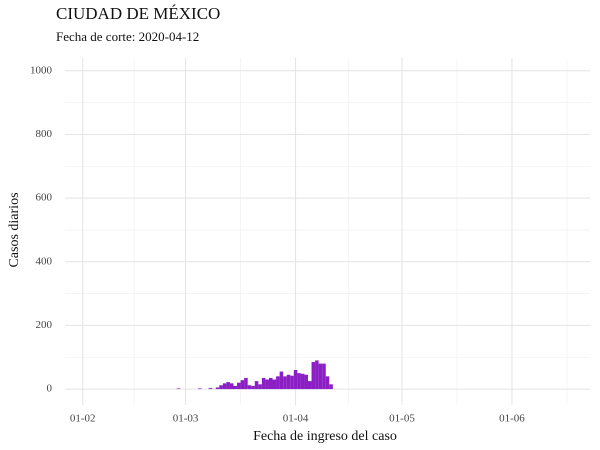 This screenshot has width=600, height=450. I want to click on x-axis-label: Fecha de ingreso del caso, so click(325, 436).